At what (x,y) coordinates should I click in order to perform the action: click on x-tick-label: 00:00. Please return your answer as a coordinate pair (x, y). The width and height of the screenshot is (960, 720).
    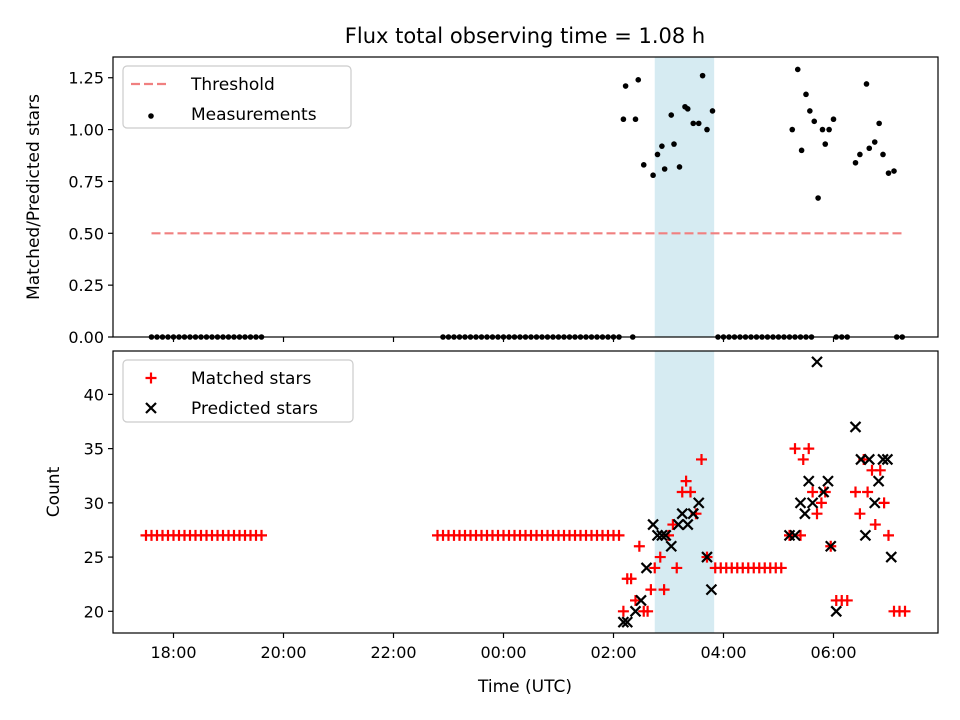
    Looking at the image, I should click on (503, 652).